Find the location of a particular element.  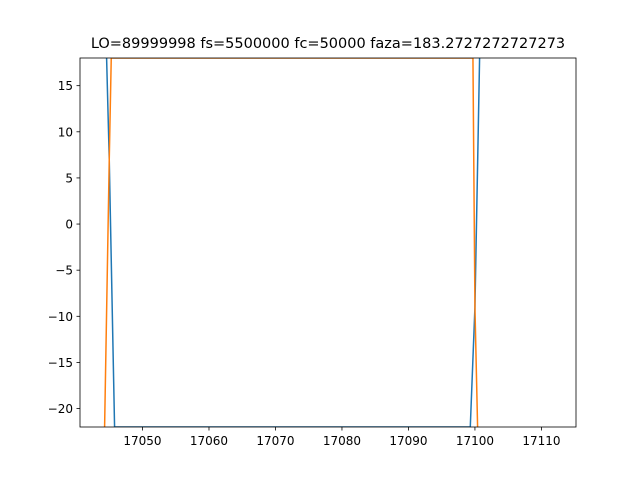

y-tick-label: 0 is located at coordinates (69, 225).